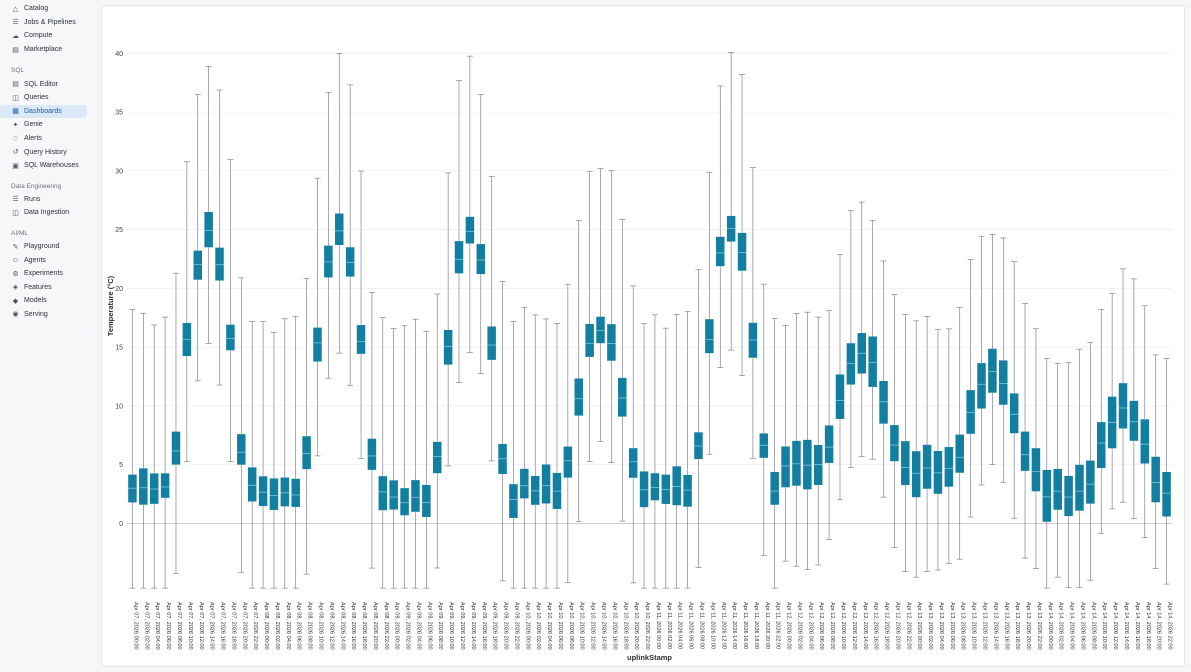 Image resolution: width=1191 pixels, height=672 pixels. Describe the element at coordinates (43, 139) in the screenshot. I see `sidebar-item-alerts: ♡ Alerts` at that location.